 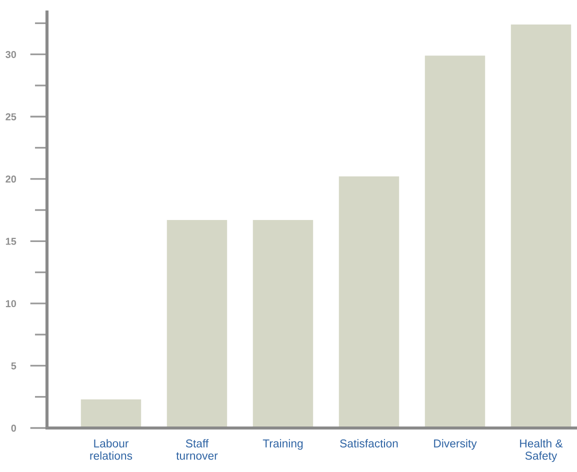 I want to click on y-tick-label: 20, so click(x=11, y=179).